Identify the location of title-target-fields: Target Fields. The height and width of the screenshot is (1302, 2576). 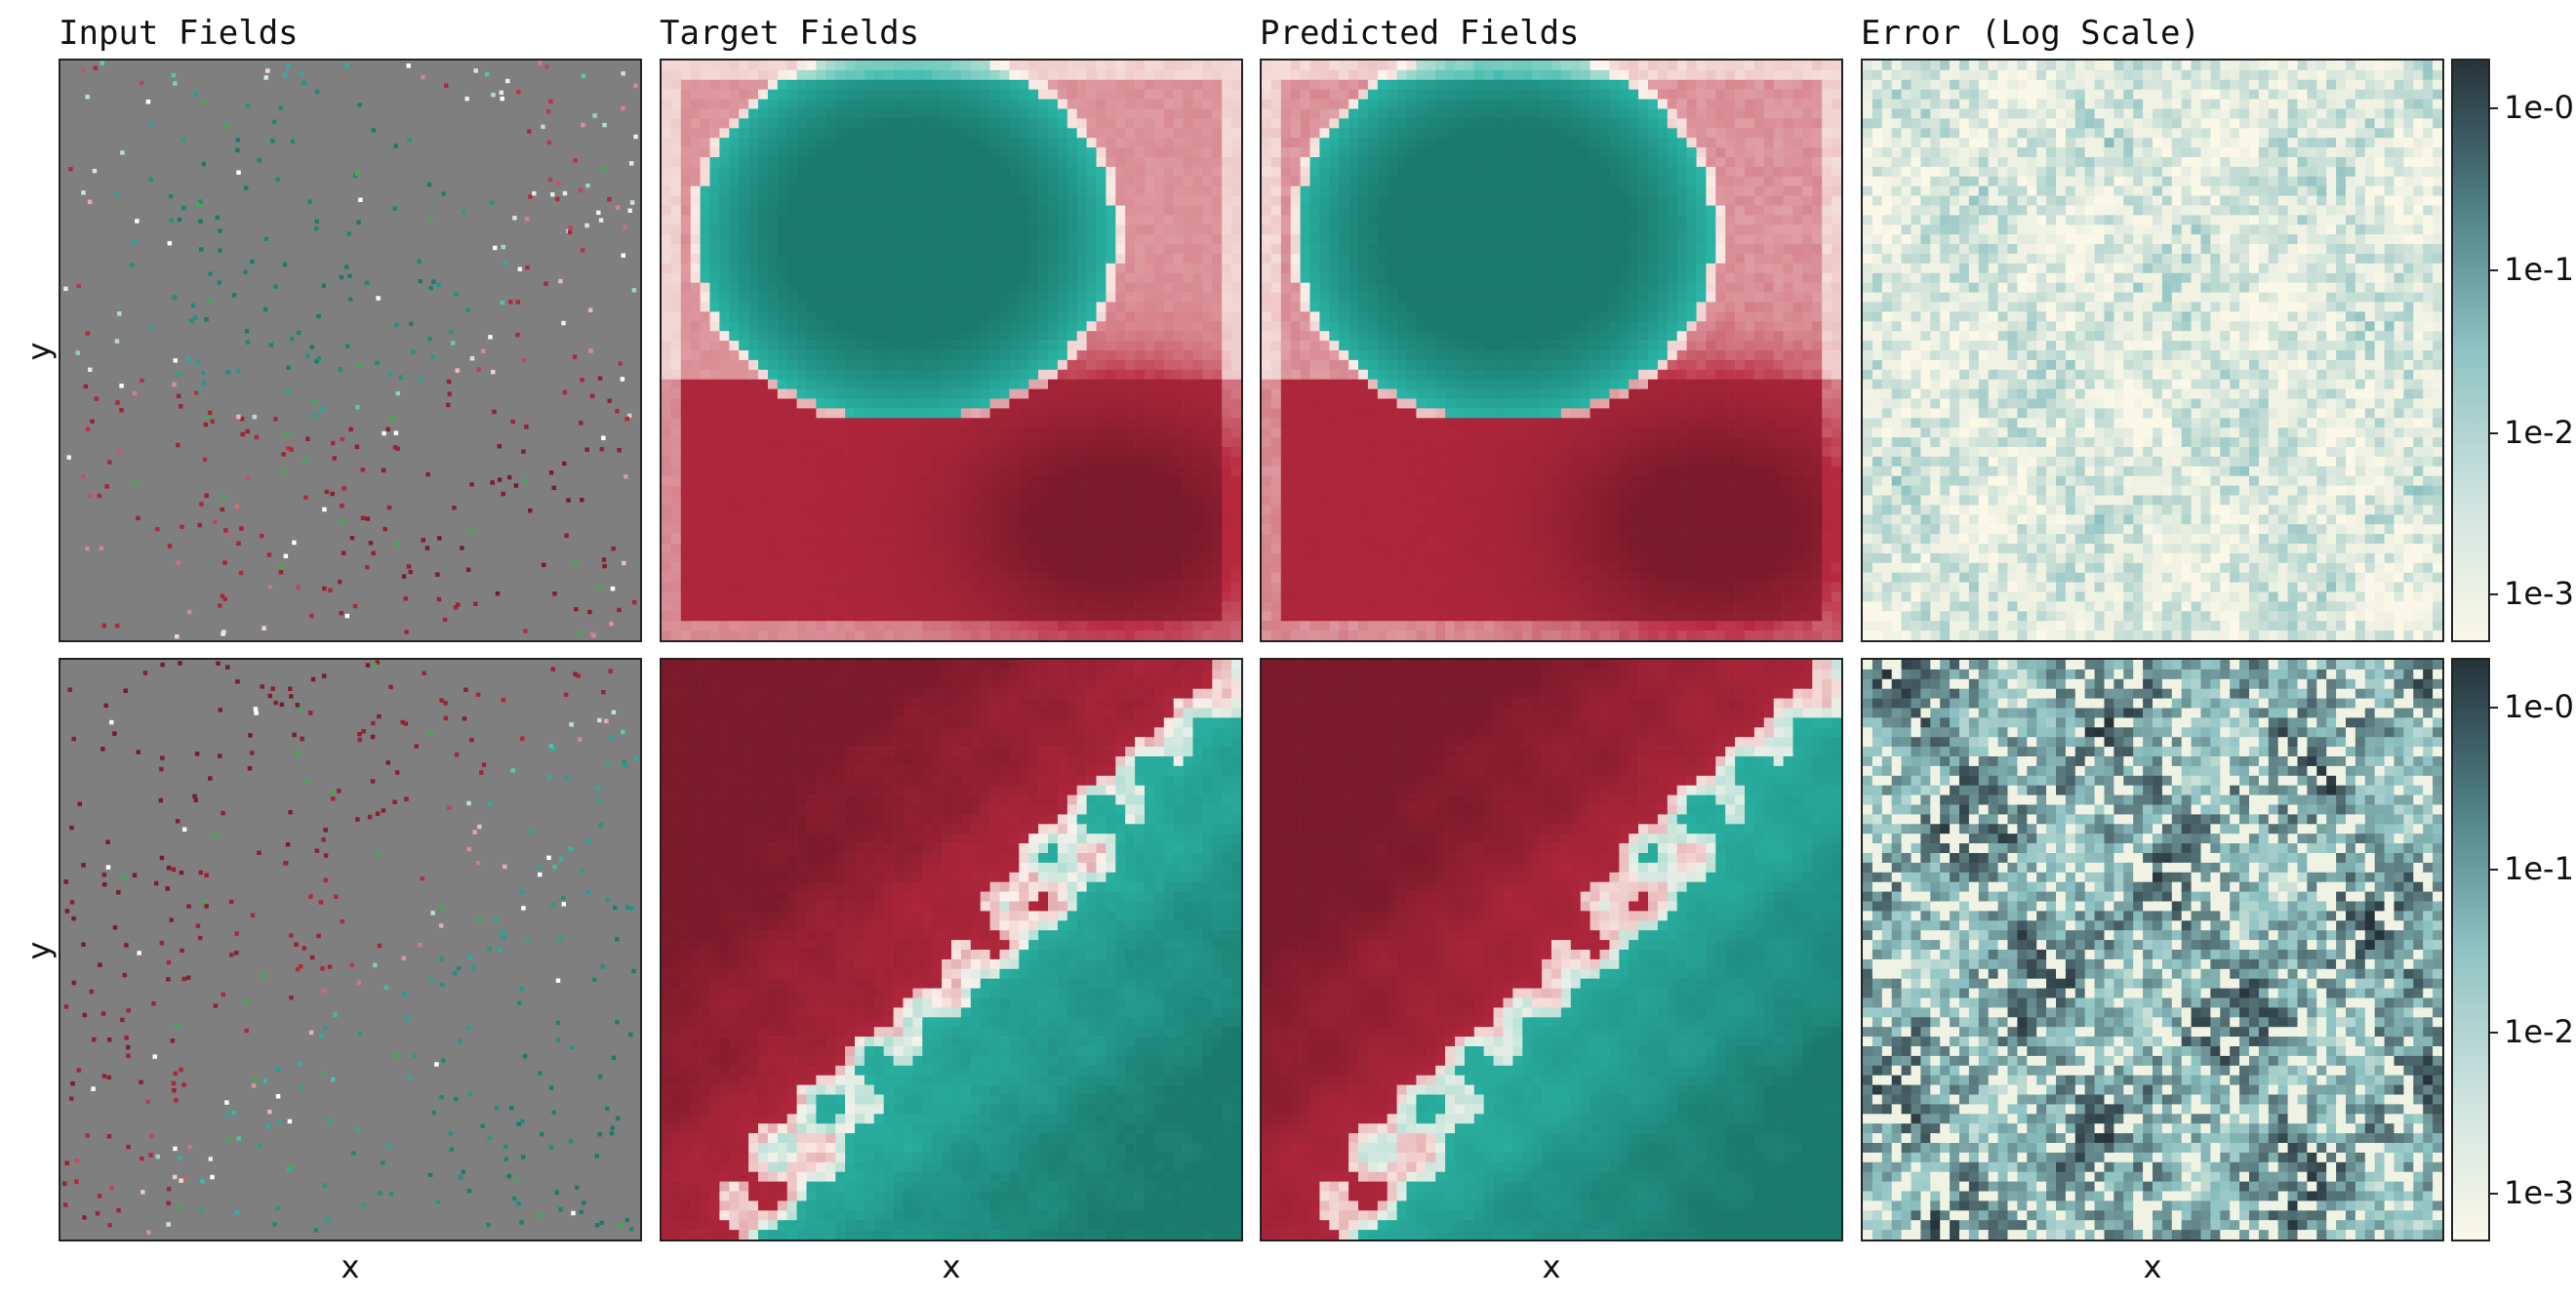
(789, 33).